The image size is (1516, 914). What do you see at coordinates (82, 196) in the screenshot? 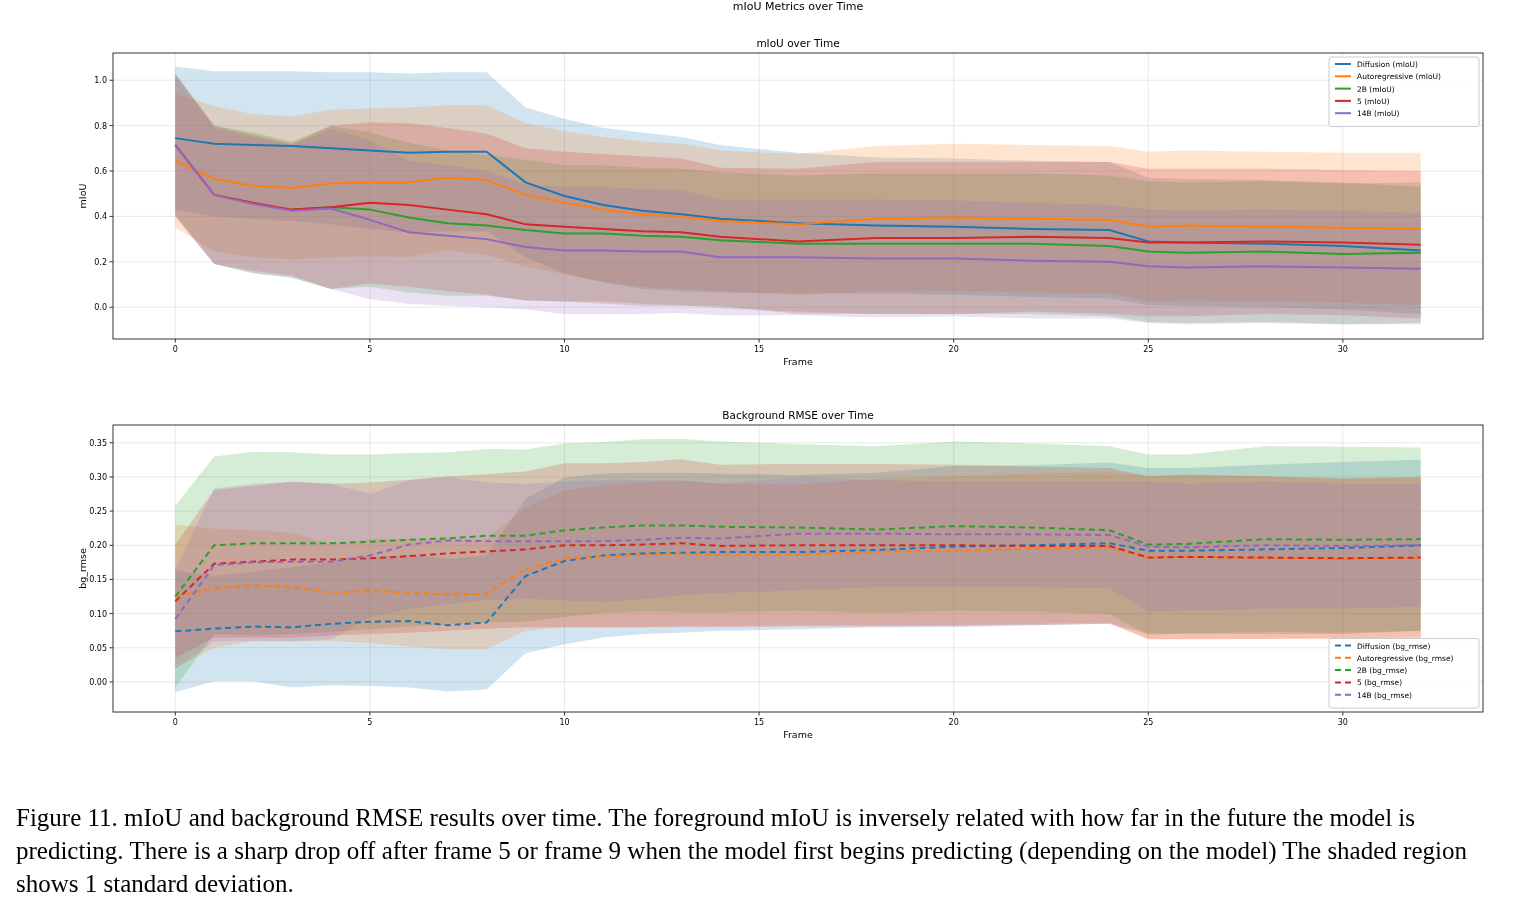
I see `y-axis-title: mIoU` at bounding box center [82, 196].